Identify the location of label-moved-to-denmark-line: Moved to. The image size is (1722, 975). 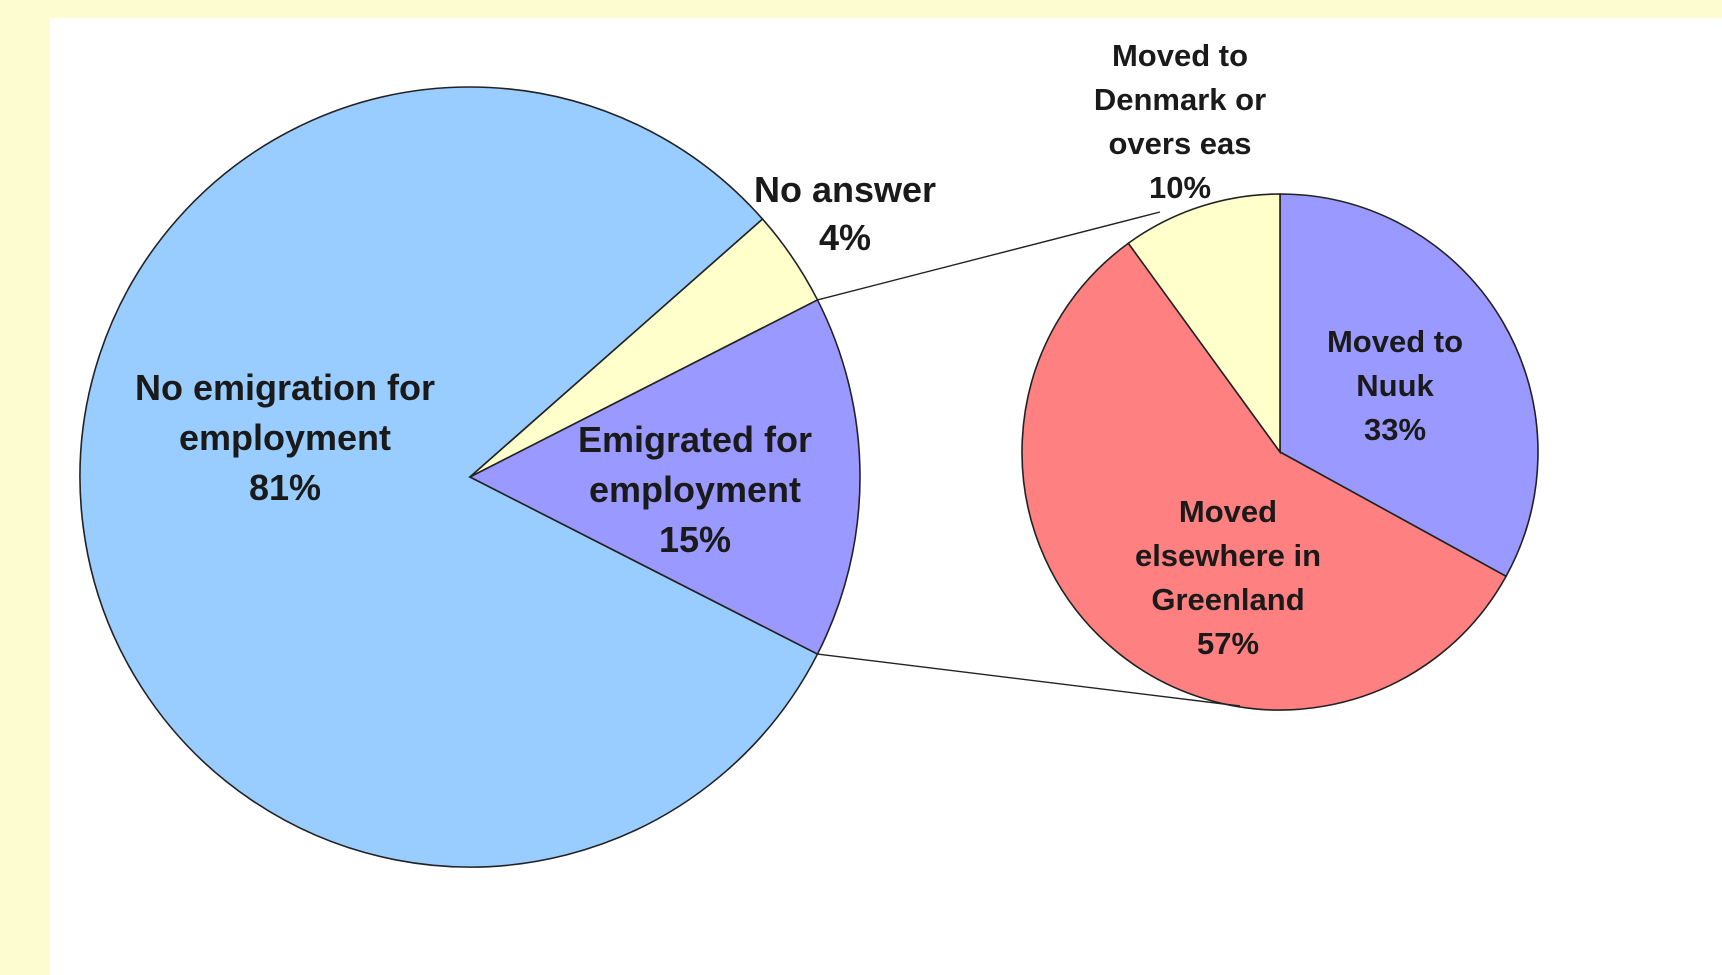
(1180, 55).